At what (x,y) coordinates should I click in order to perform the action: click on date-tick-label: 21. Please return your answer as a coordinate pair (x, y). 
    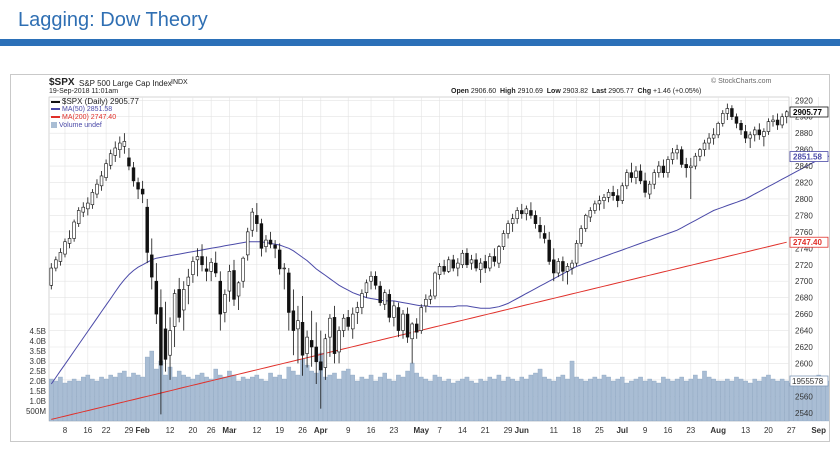
    Looking at the image, I should click on (485, 430).